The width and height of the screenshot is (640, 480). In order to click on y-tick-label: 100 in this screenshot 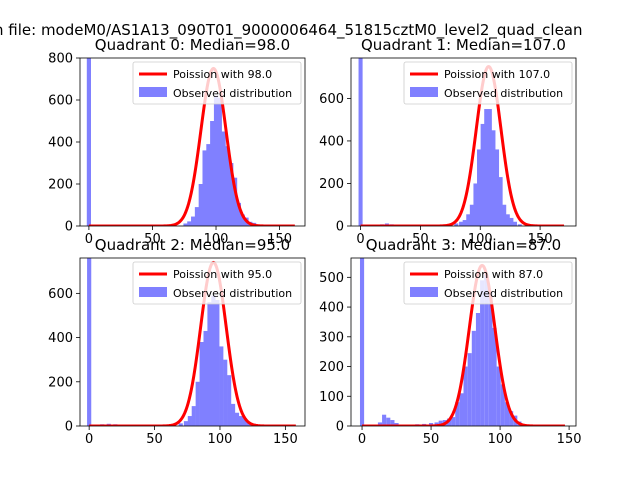, I will do `click(331, 397)`.